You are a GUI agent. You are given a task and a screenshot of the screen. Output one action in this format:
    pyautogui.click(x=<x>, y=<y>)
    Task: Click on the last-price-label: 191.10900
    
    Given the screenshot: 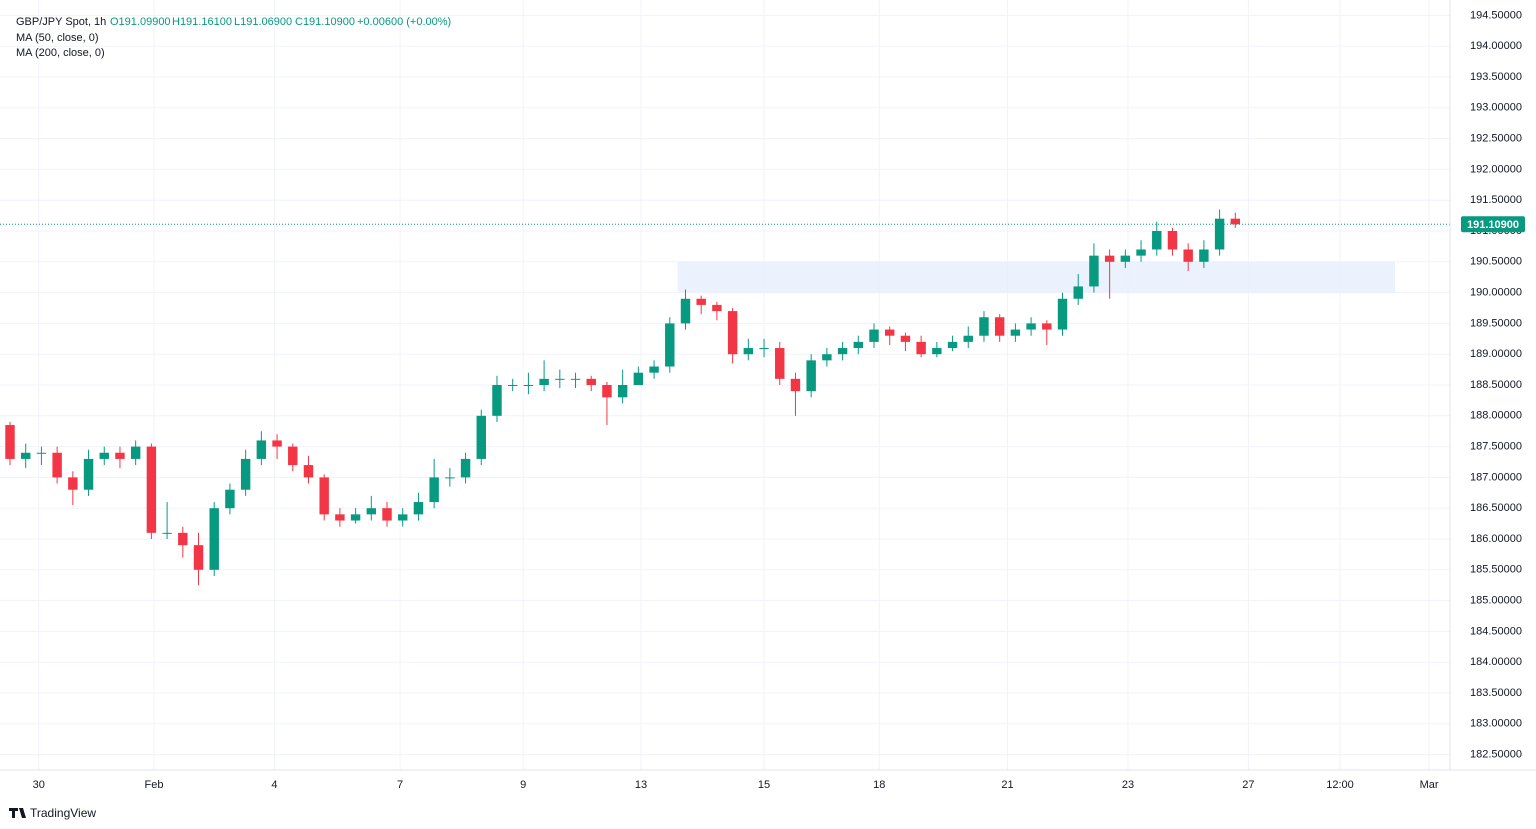 What is the action you would take?
    pyautogui.click(x=1493, y=225)
    